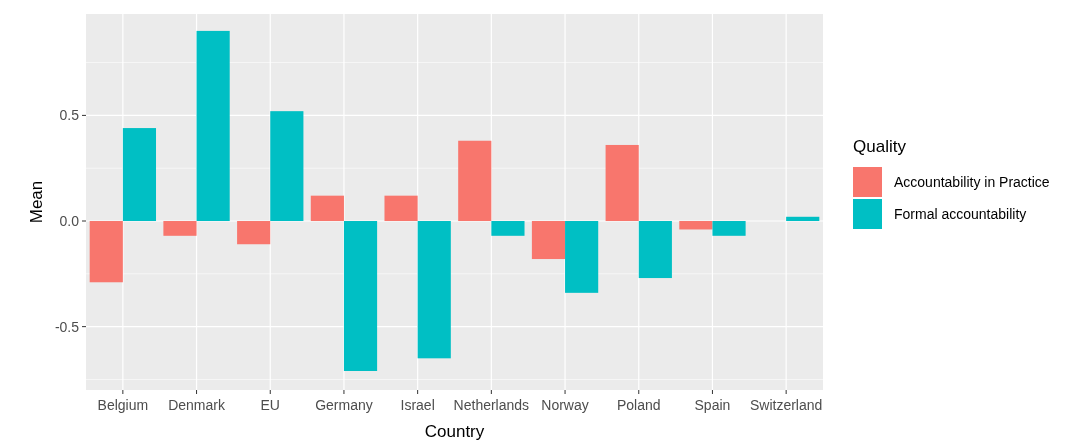 This screenshot has height=443, width=1085. Describe the element at coordinates (454, 431) in the screenshot. I see `x-axis-title: Country` at that location.